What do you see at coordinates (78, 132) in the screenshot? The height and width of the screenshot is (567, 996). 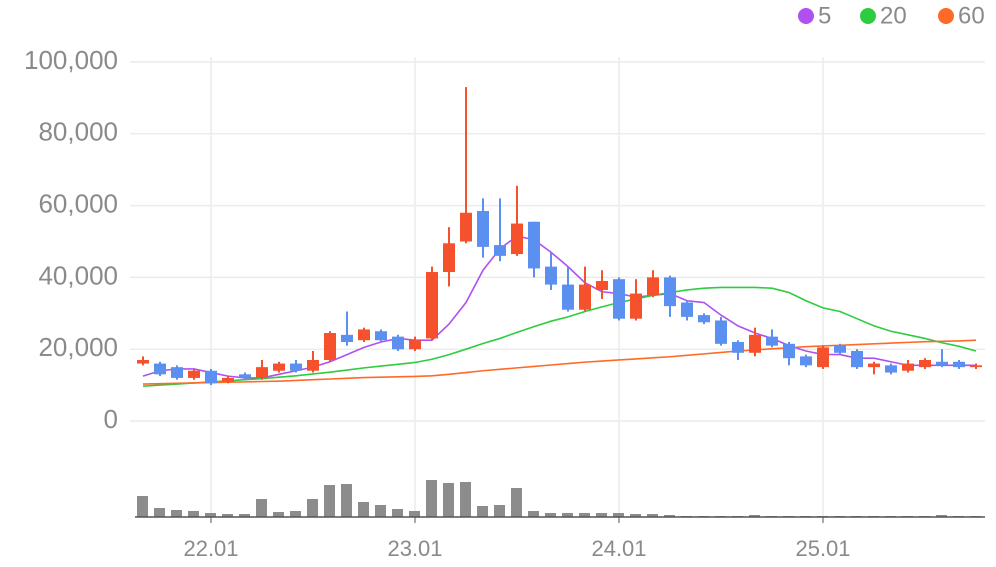 I see `y-tick-label: 80,000` at bounding box center [78, 132].